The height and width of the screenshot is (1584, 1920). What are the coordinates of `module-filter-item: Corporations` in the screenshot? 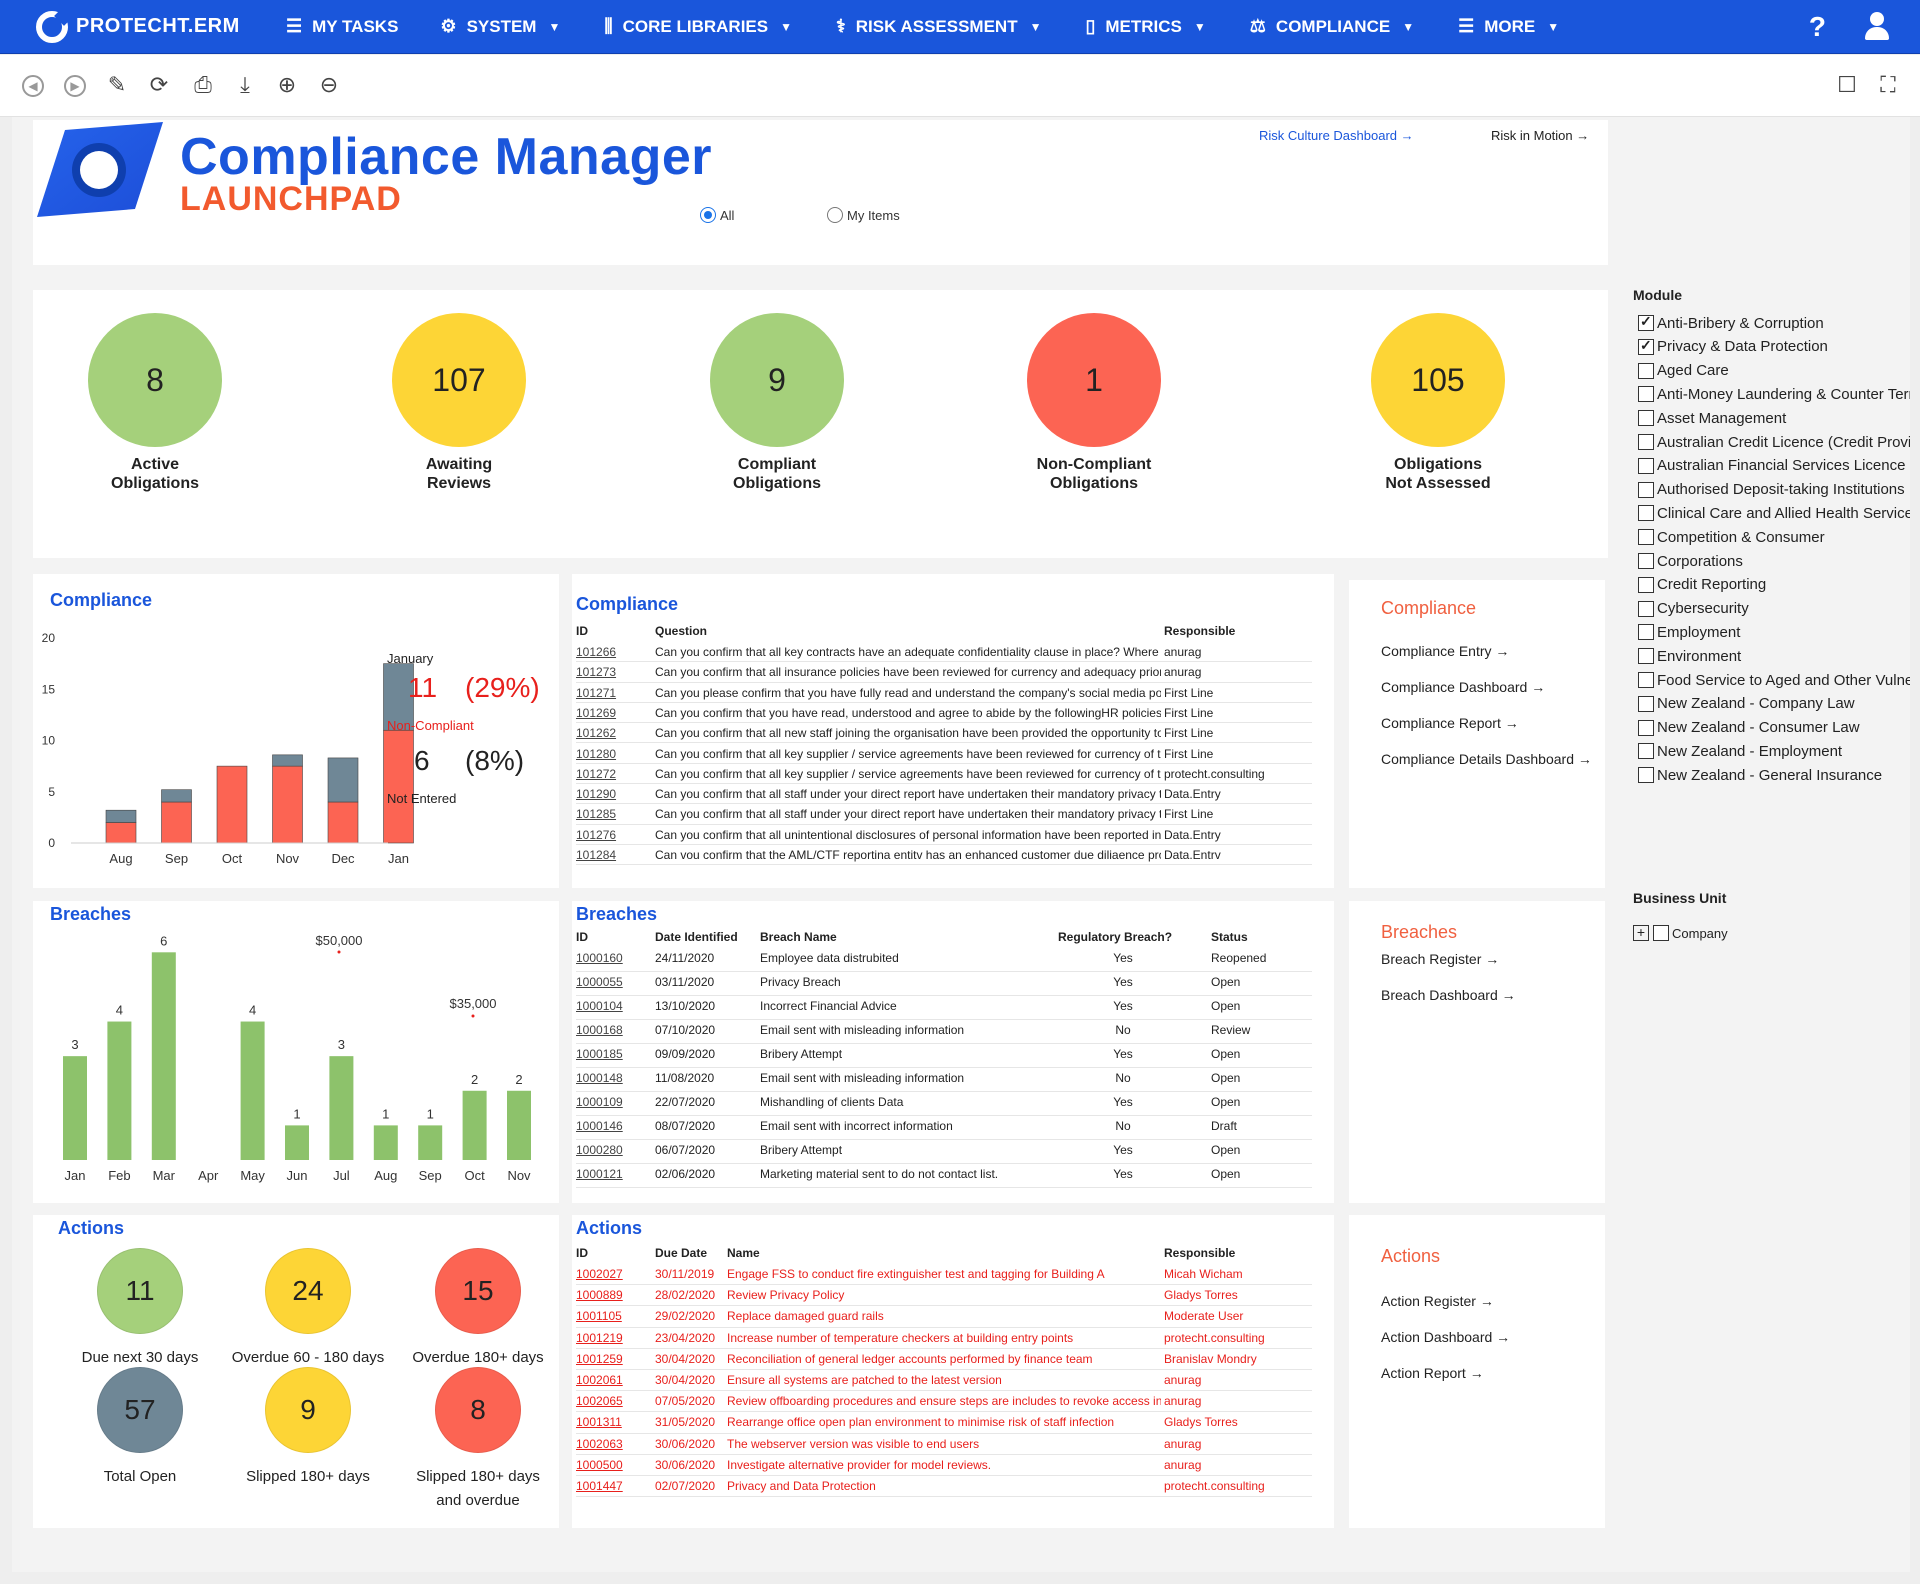 It's located at (1774, 561).